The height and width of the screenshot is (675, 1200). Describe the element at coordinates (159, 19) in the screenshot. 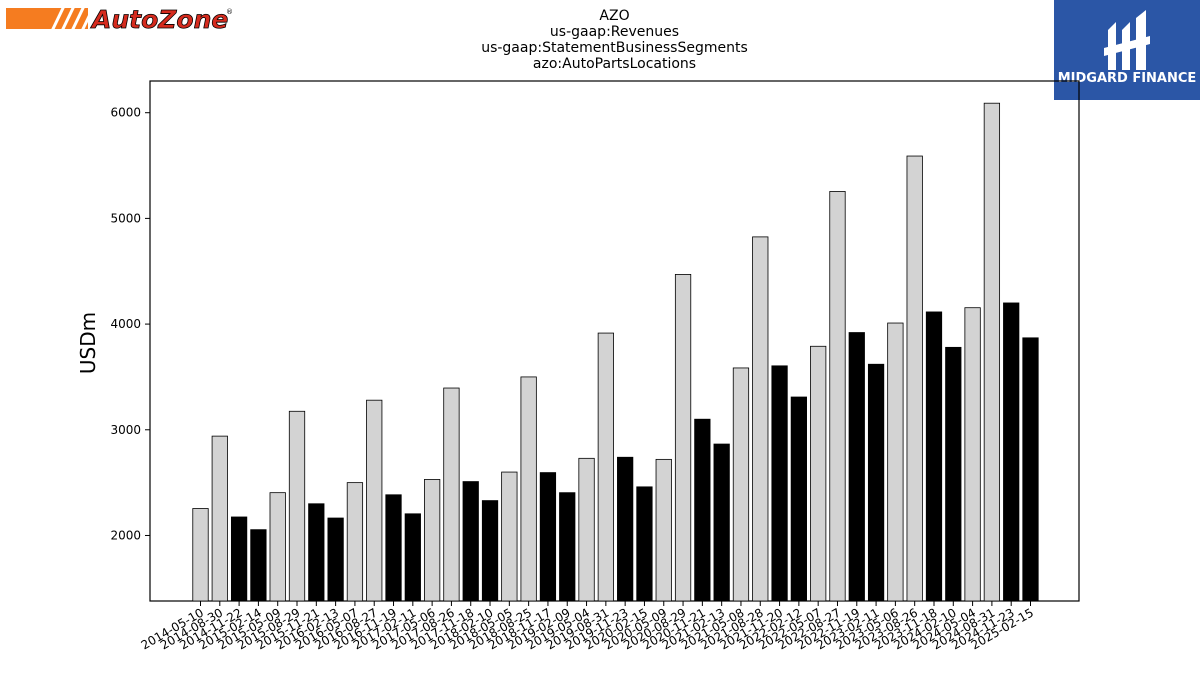

I see `autozone-logo-text: AutoZone` at that location.